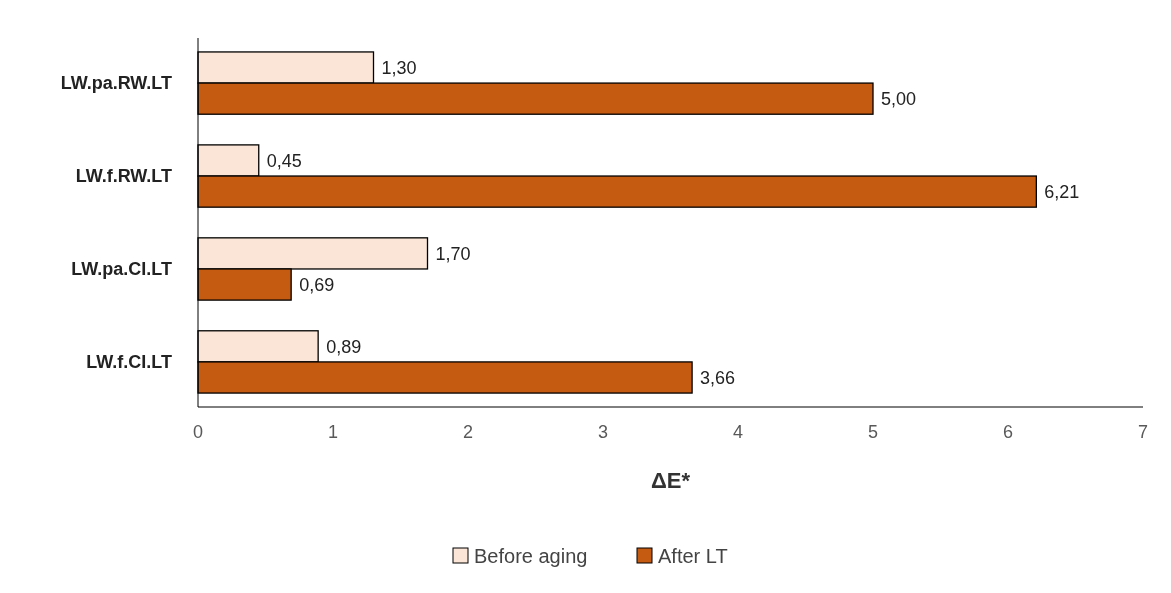 The image size is (1171, 593). I want to click on x-tick-label: 6, so click(1008, 432).